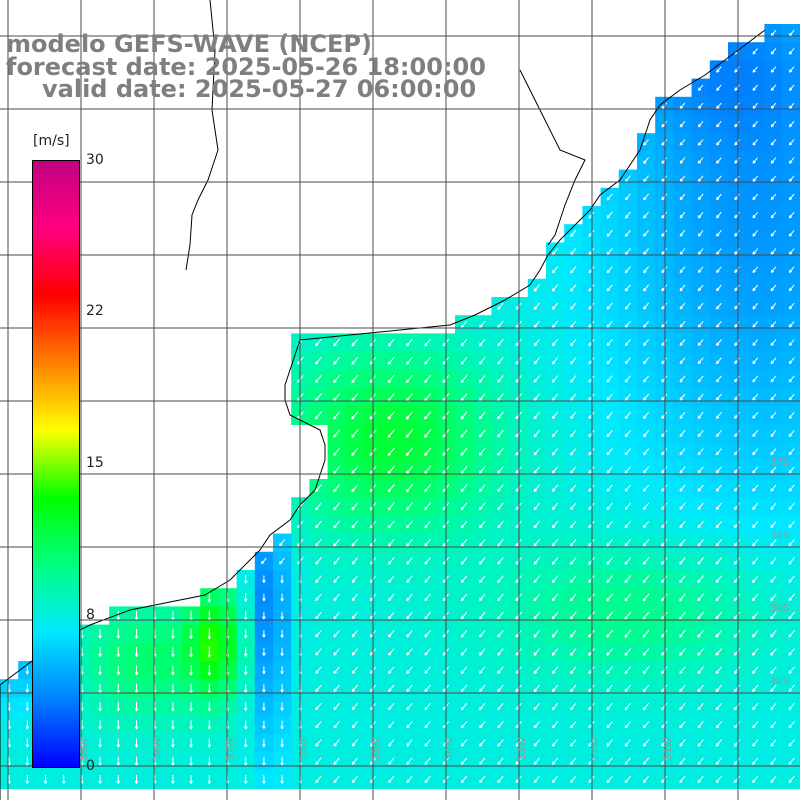 This screenshot has width=800, height=800. Describe the element at coordinates (51, 141) in the screenshot. I see `colorbar-unit-label: [m/s]` at that location.